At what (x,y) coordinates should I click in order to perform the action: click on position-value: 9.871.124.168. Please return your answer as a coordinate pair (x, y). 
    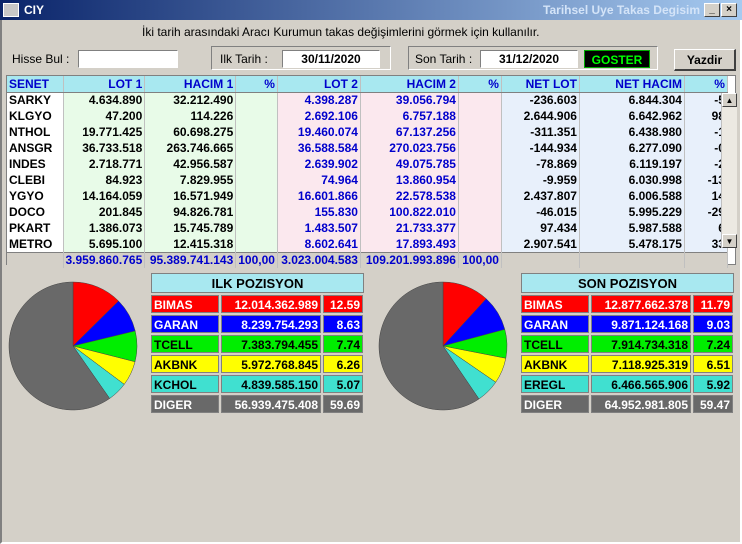
    Looking at the image, I should click on (641, 324).